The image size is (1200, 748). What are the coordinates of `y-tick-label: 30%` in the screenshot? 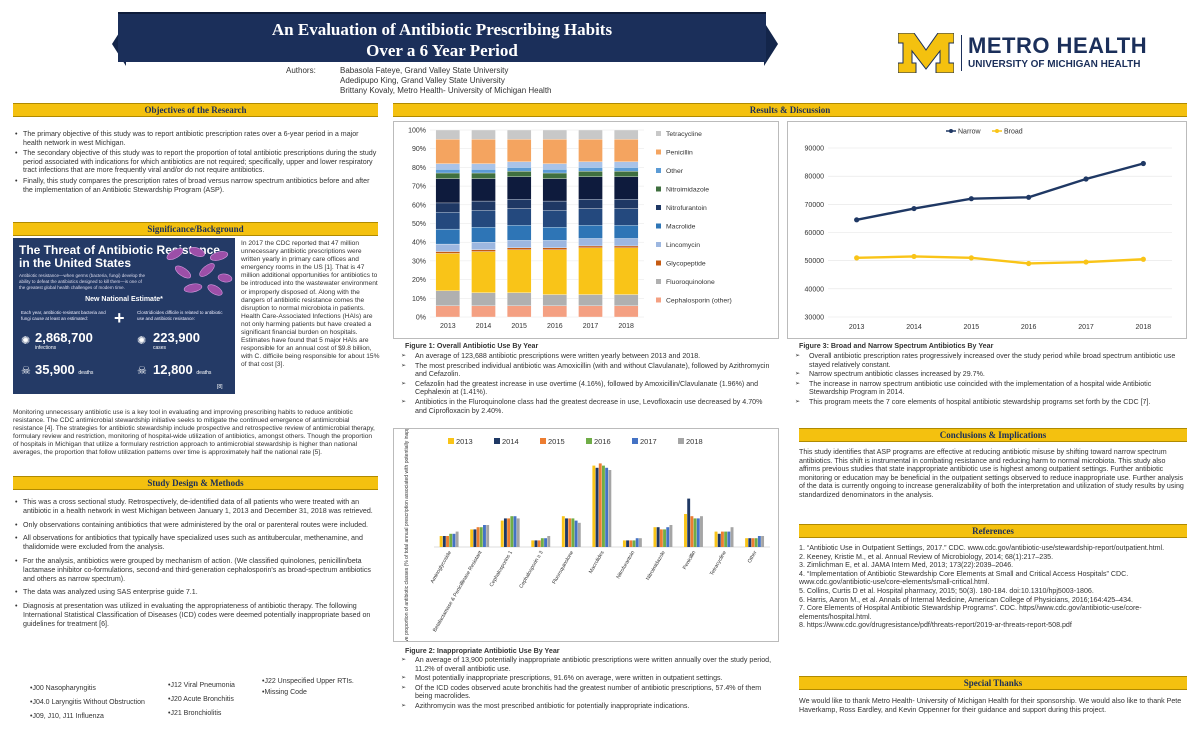 It's located at (419, 261).